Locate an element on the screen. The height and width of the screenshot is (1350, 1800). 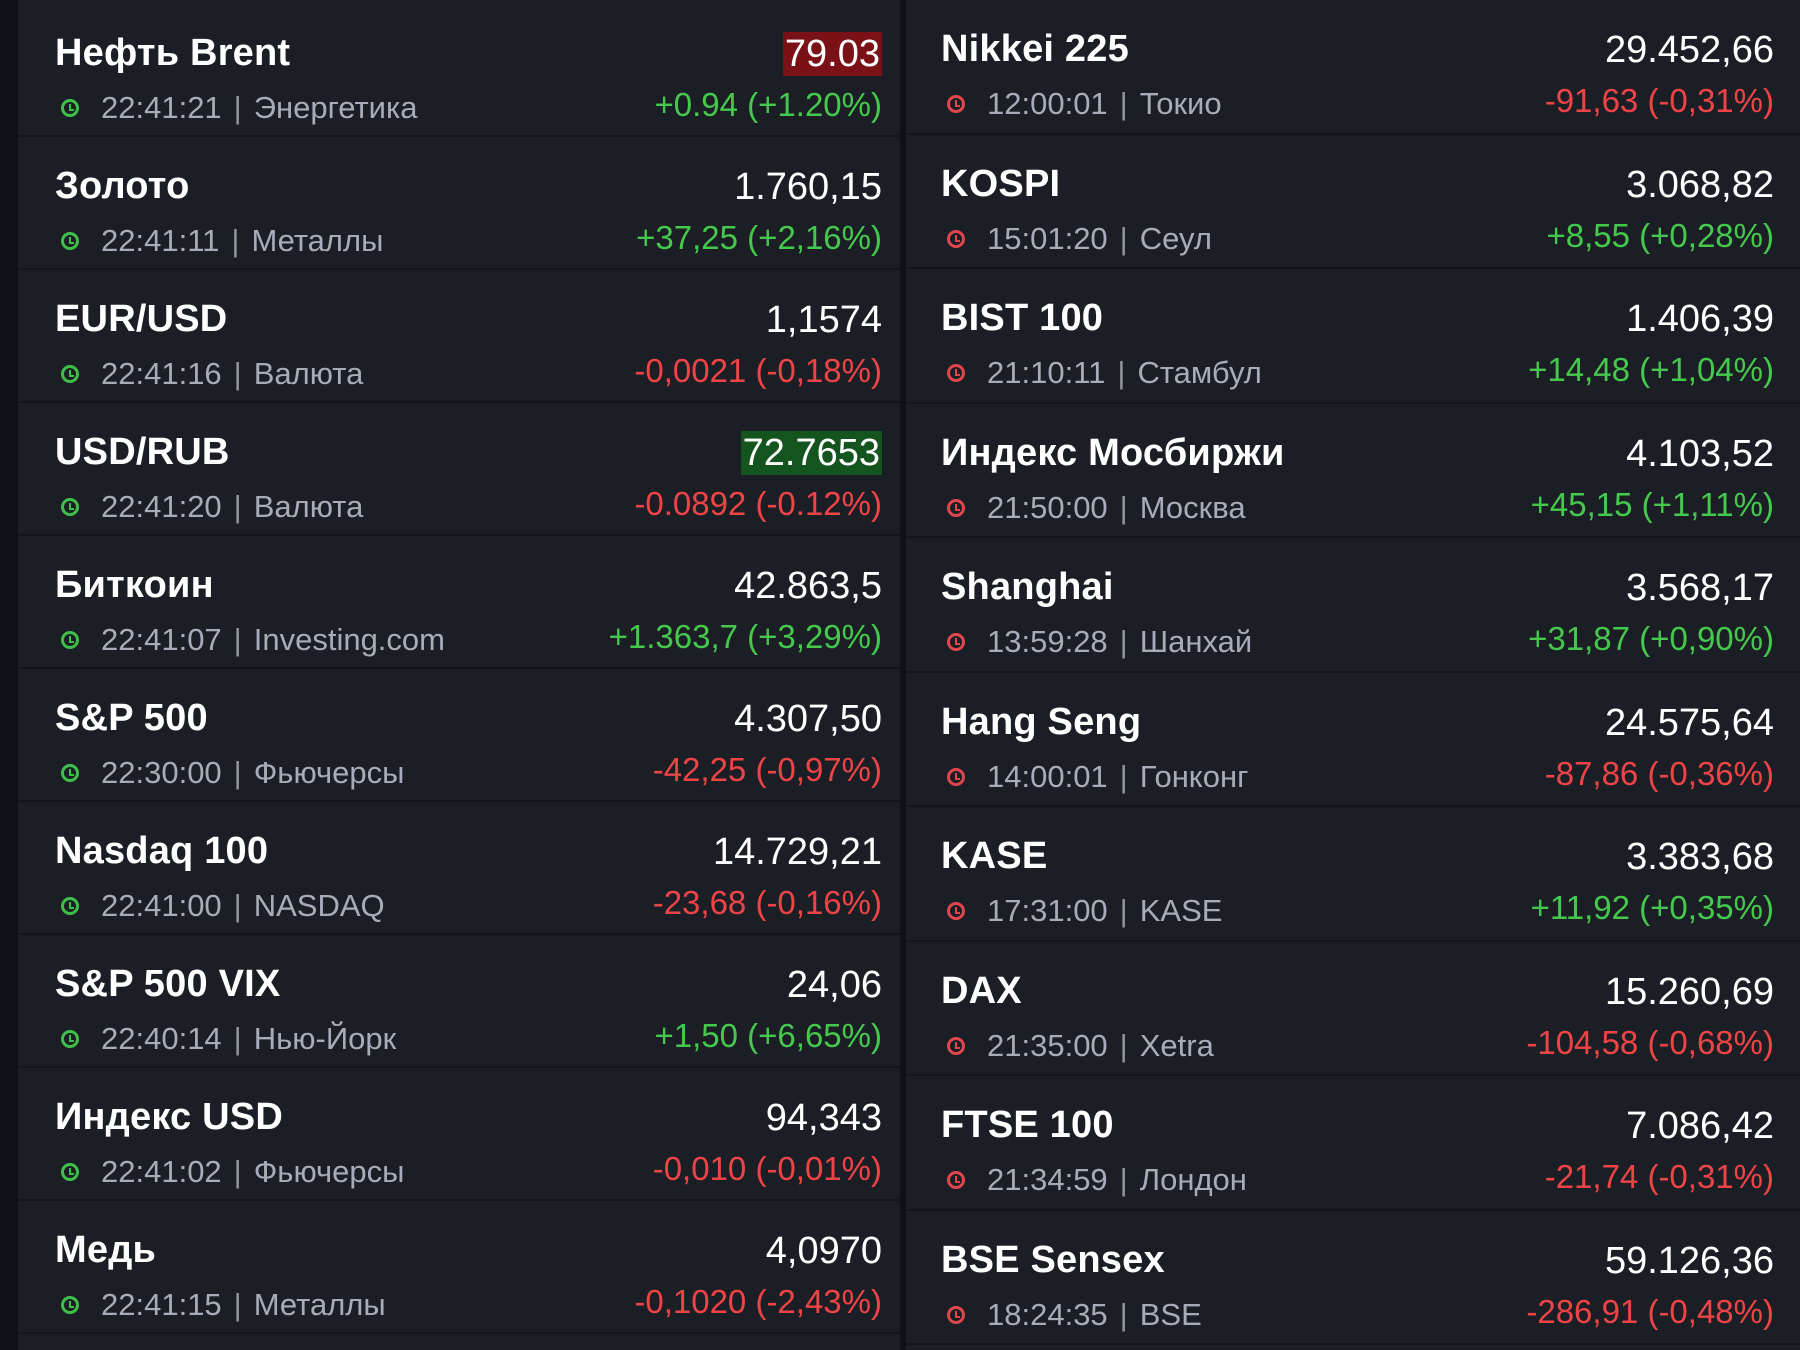
price-change: -23,68 (-0,16%) is located at coordinates (767, 902).